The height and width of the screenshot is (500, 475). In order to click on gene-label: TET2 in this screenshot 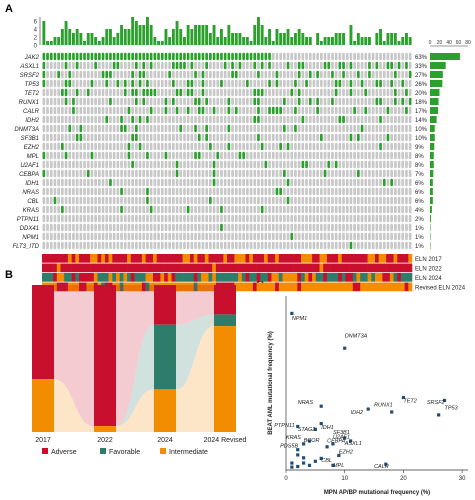, I will do `click(31, 94)`.